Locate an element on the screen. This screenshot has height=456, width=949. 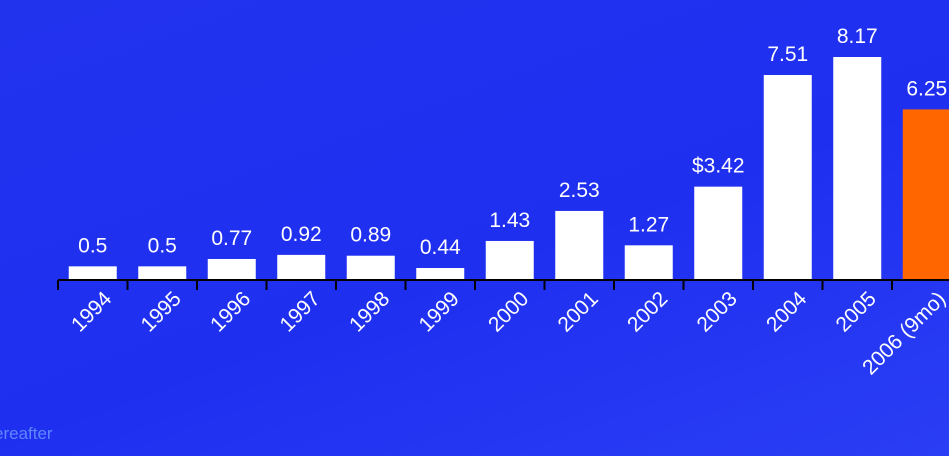
bar-1998 is located at coordinates (370, 267).